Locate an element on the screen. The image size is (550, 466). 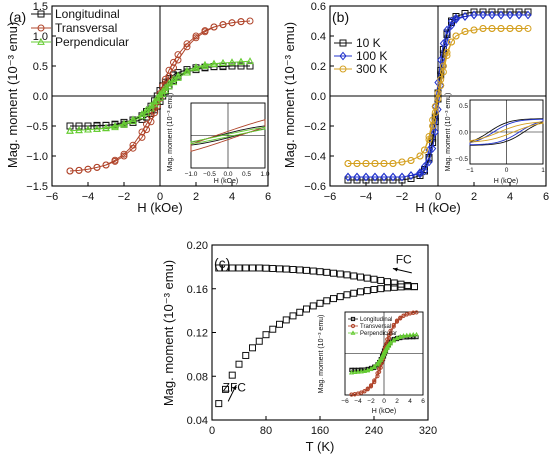
series-fc is located at coordinates (316, 277).